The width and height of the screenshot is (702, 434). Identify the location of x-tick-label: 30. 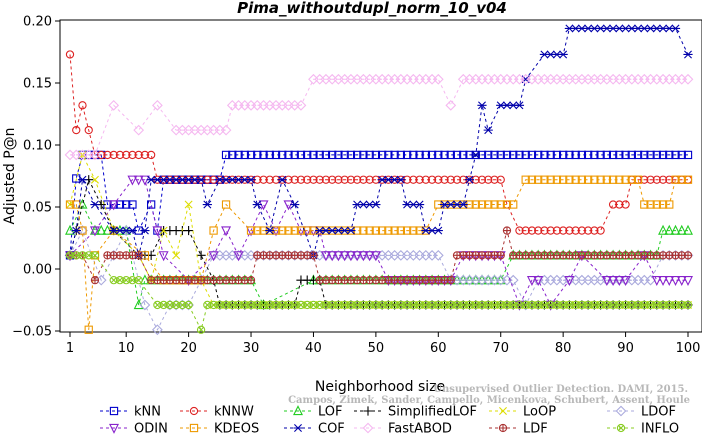
(251, 348).